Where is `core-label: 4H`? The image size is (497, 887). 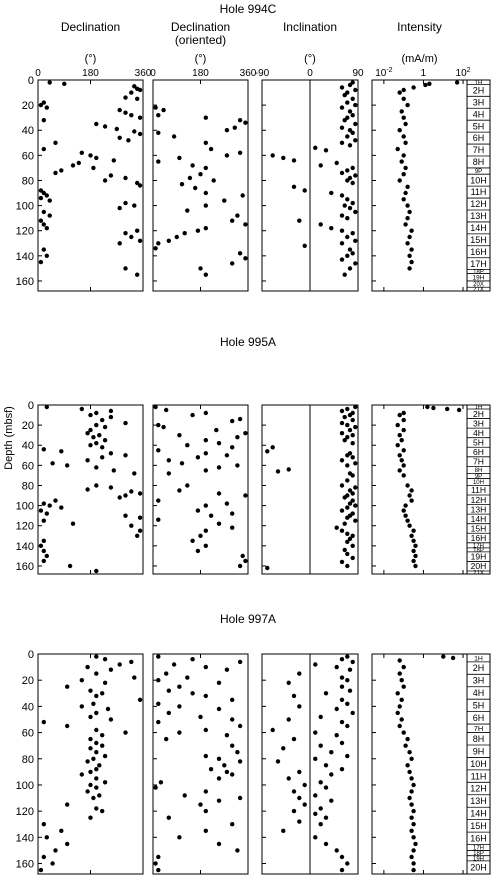 core-label: 4H is located at coordinates (478, 433).